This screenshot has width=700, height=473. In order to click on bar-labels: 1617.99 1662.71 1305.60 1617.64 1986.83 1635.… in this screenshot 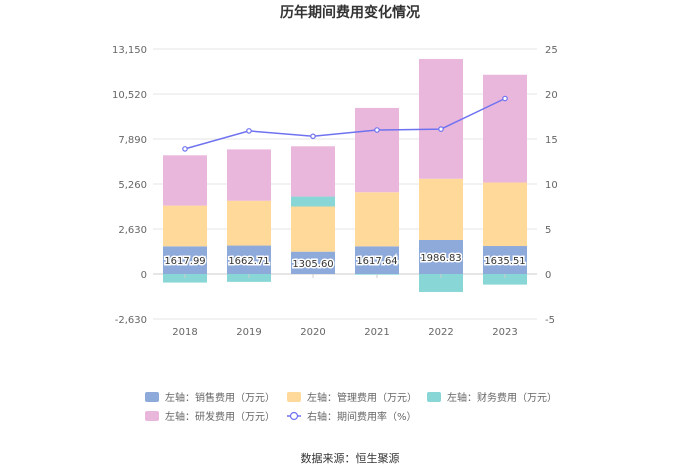, I will do `click(345, 262)`.